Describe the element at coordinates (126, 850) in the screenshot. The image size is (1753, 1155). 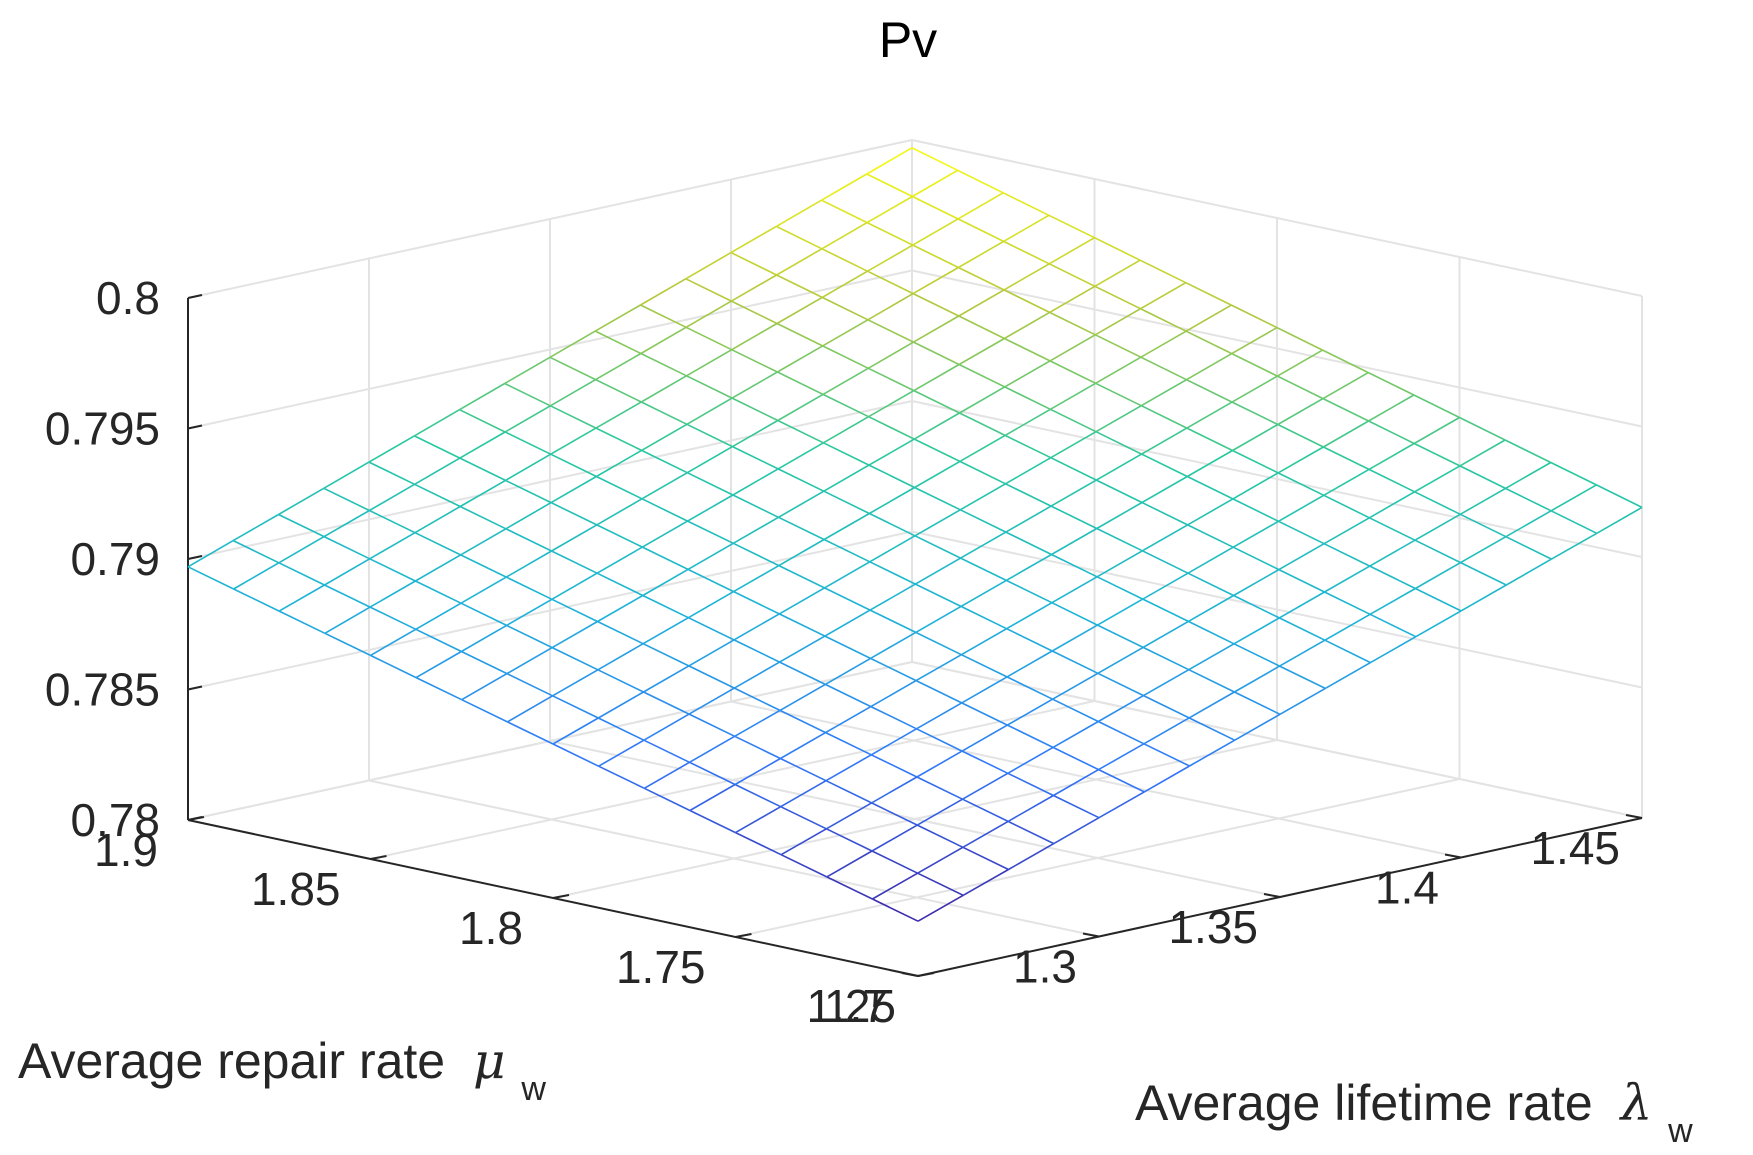
I see `y-tick-label: 1.9` at that location.